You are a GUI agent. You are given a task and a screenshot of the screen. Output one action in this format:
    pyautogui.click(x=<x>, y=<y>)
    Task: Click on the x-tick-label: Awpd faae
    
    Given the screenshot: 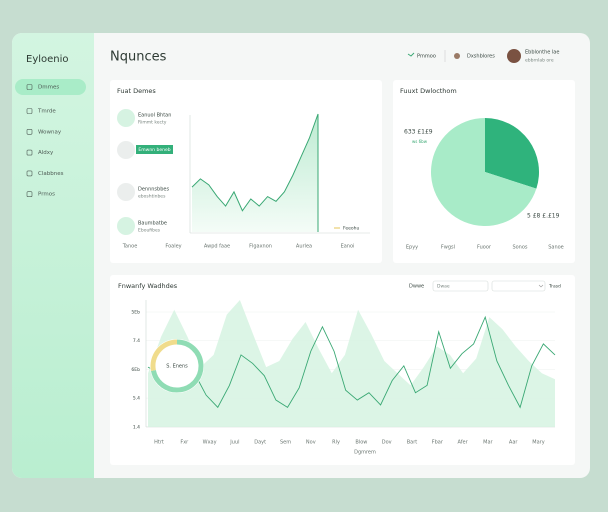 What is the action you would take?
    pyautogui.click(x=217, y=247)
    